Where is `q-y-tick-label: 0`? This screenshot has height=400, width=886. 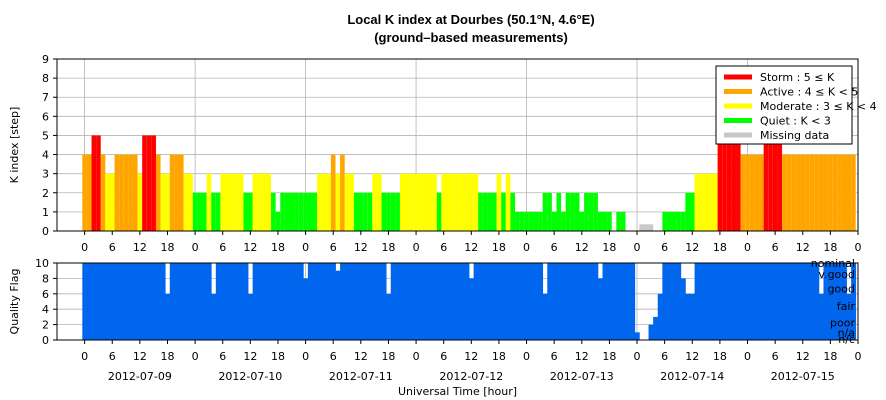
q-y-tick-label: 0 is located at coordinates (45, 340).